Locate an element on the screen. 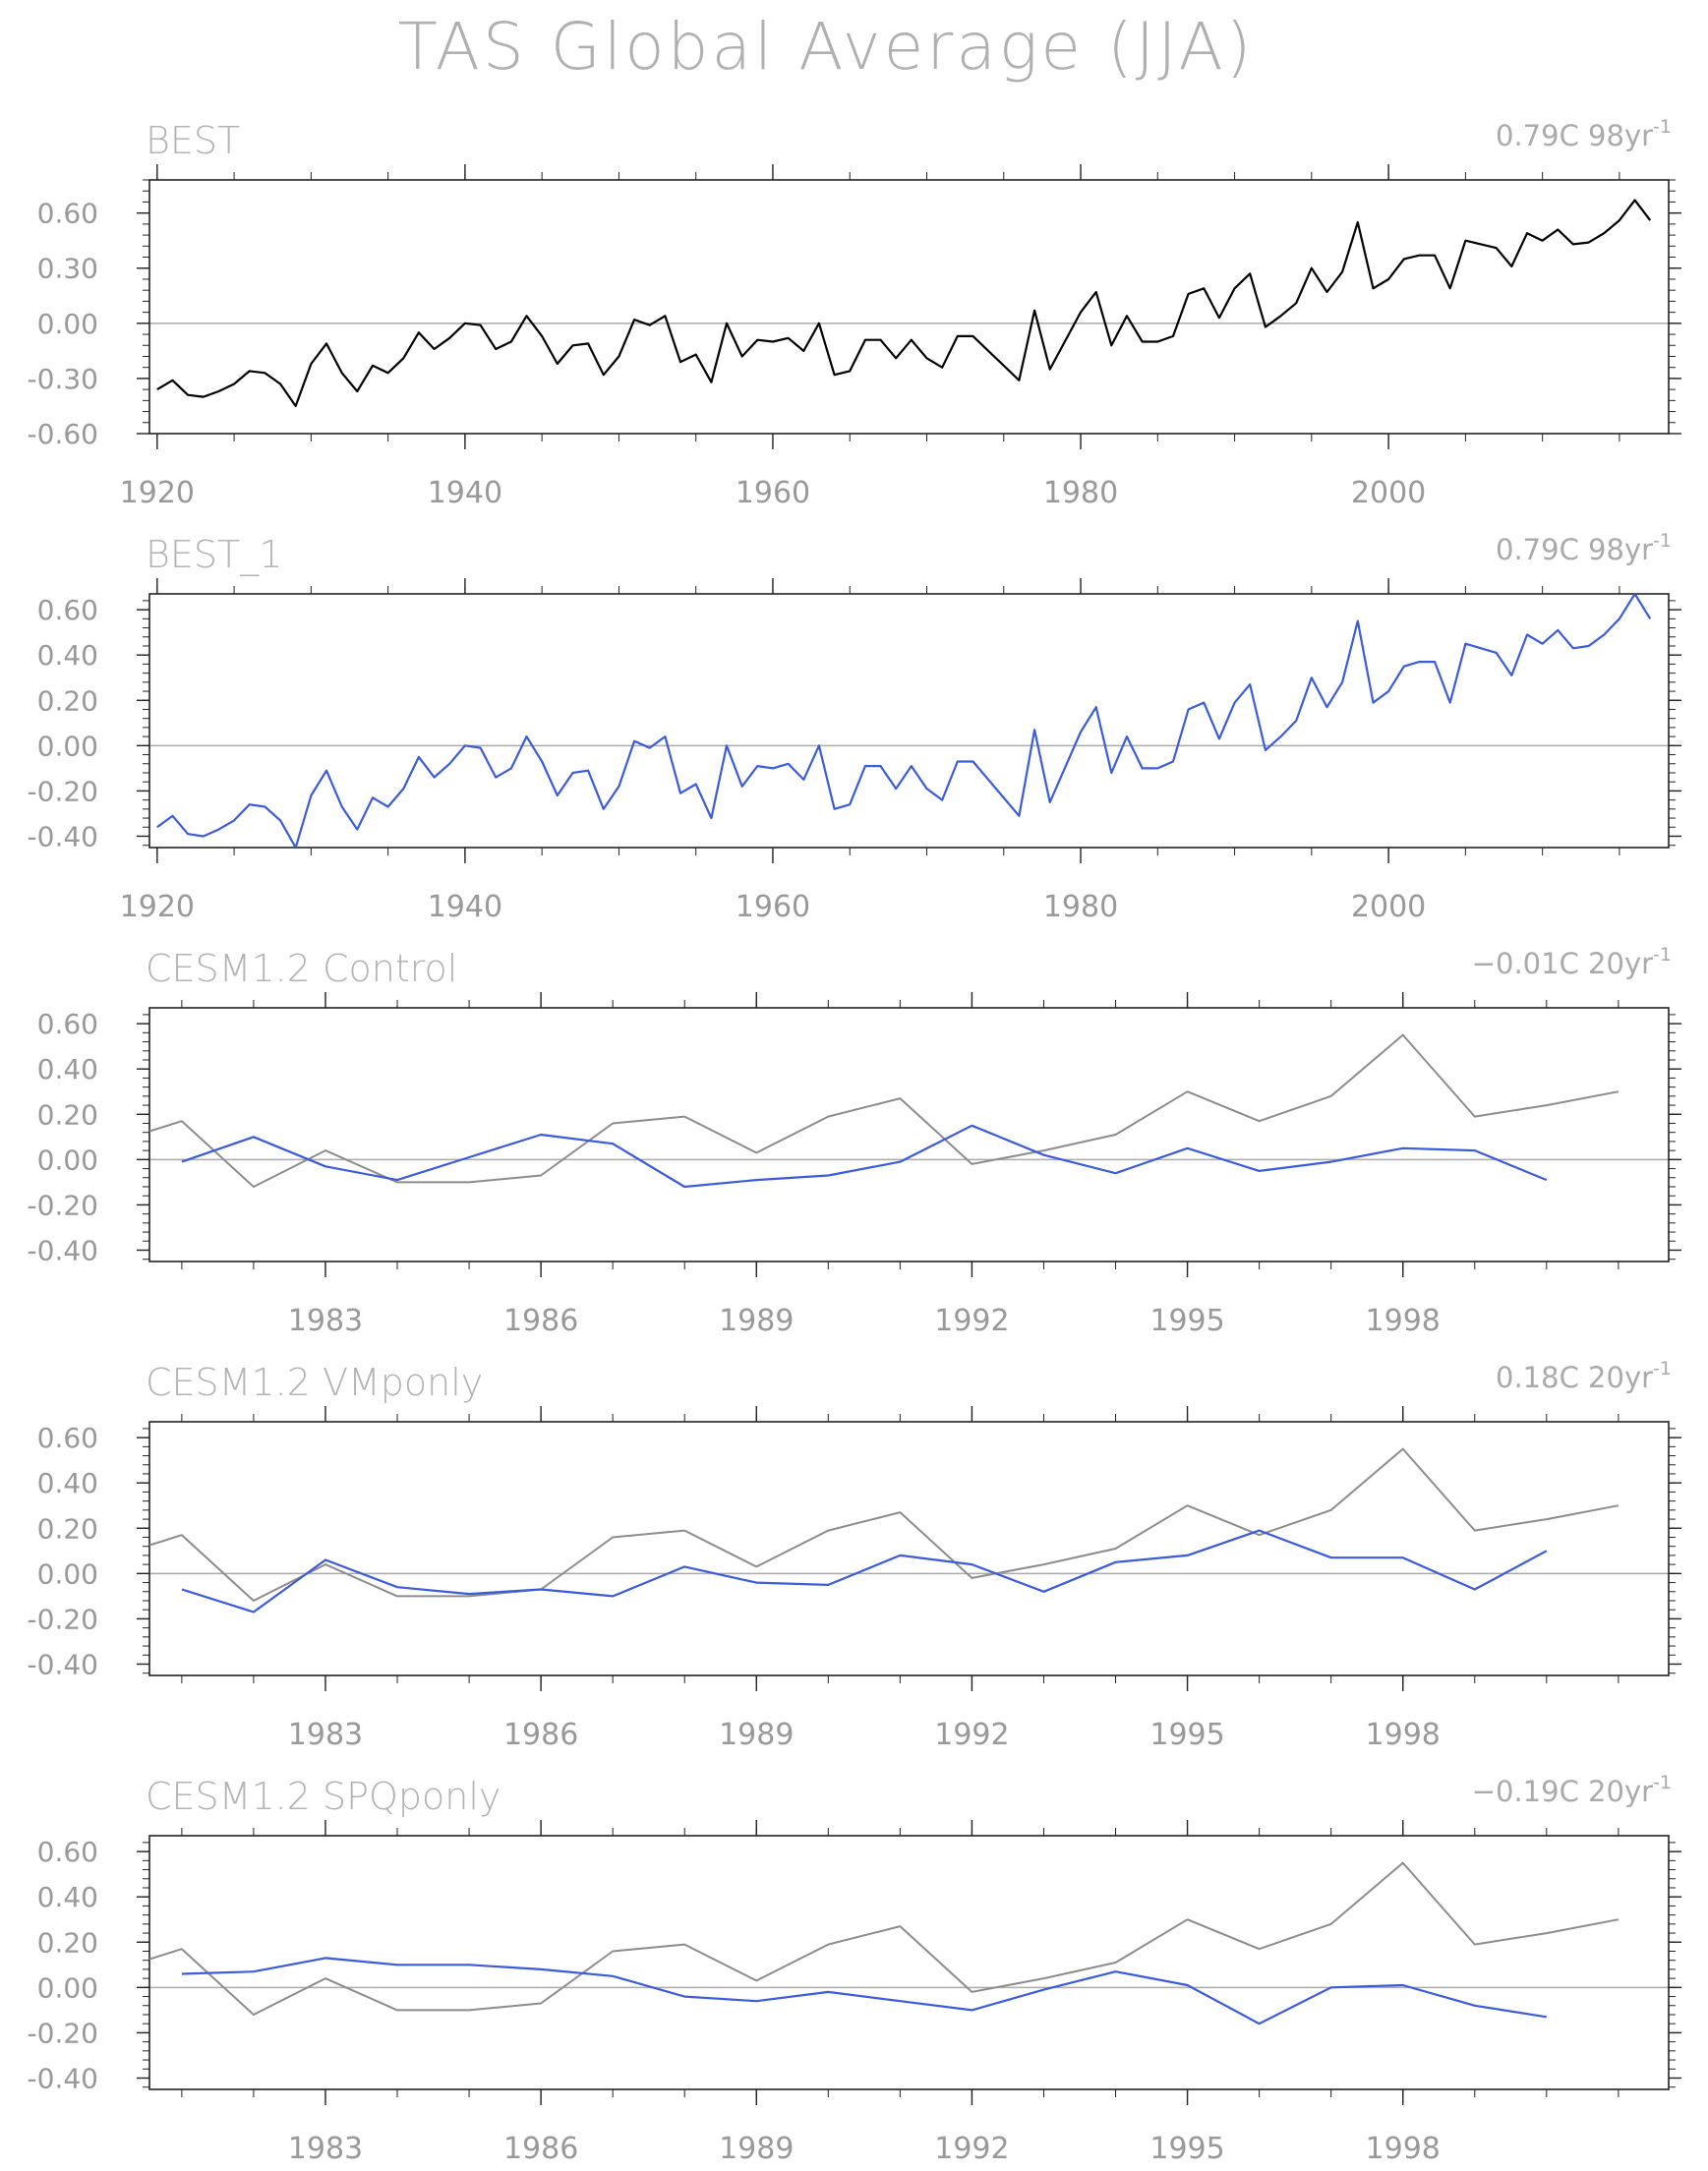 This screenshot has width=1708, height=2171. y-tick-label: -0.30 is located at coordinates (63, 379).